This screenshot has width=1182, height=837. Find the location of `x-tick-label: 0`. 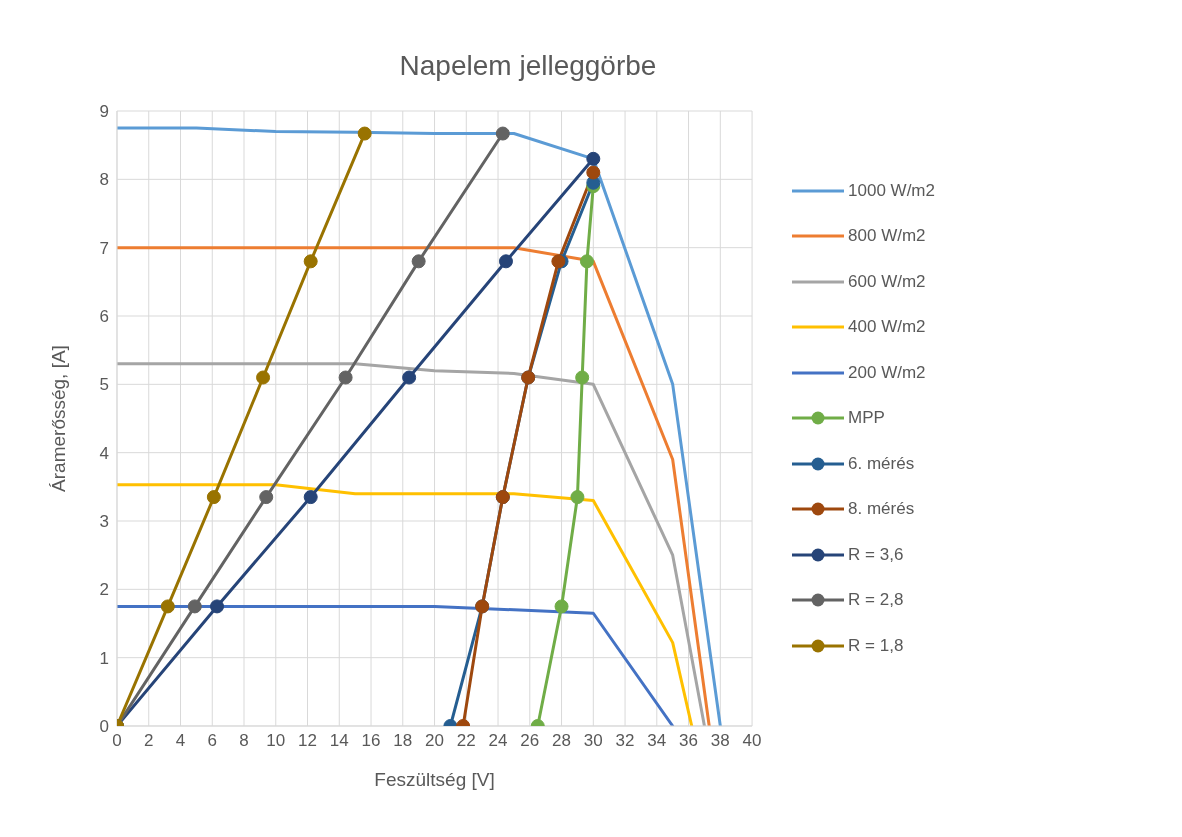

x-tick-label: 0 is located at coordinates (117, 741).